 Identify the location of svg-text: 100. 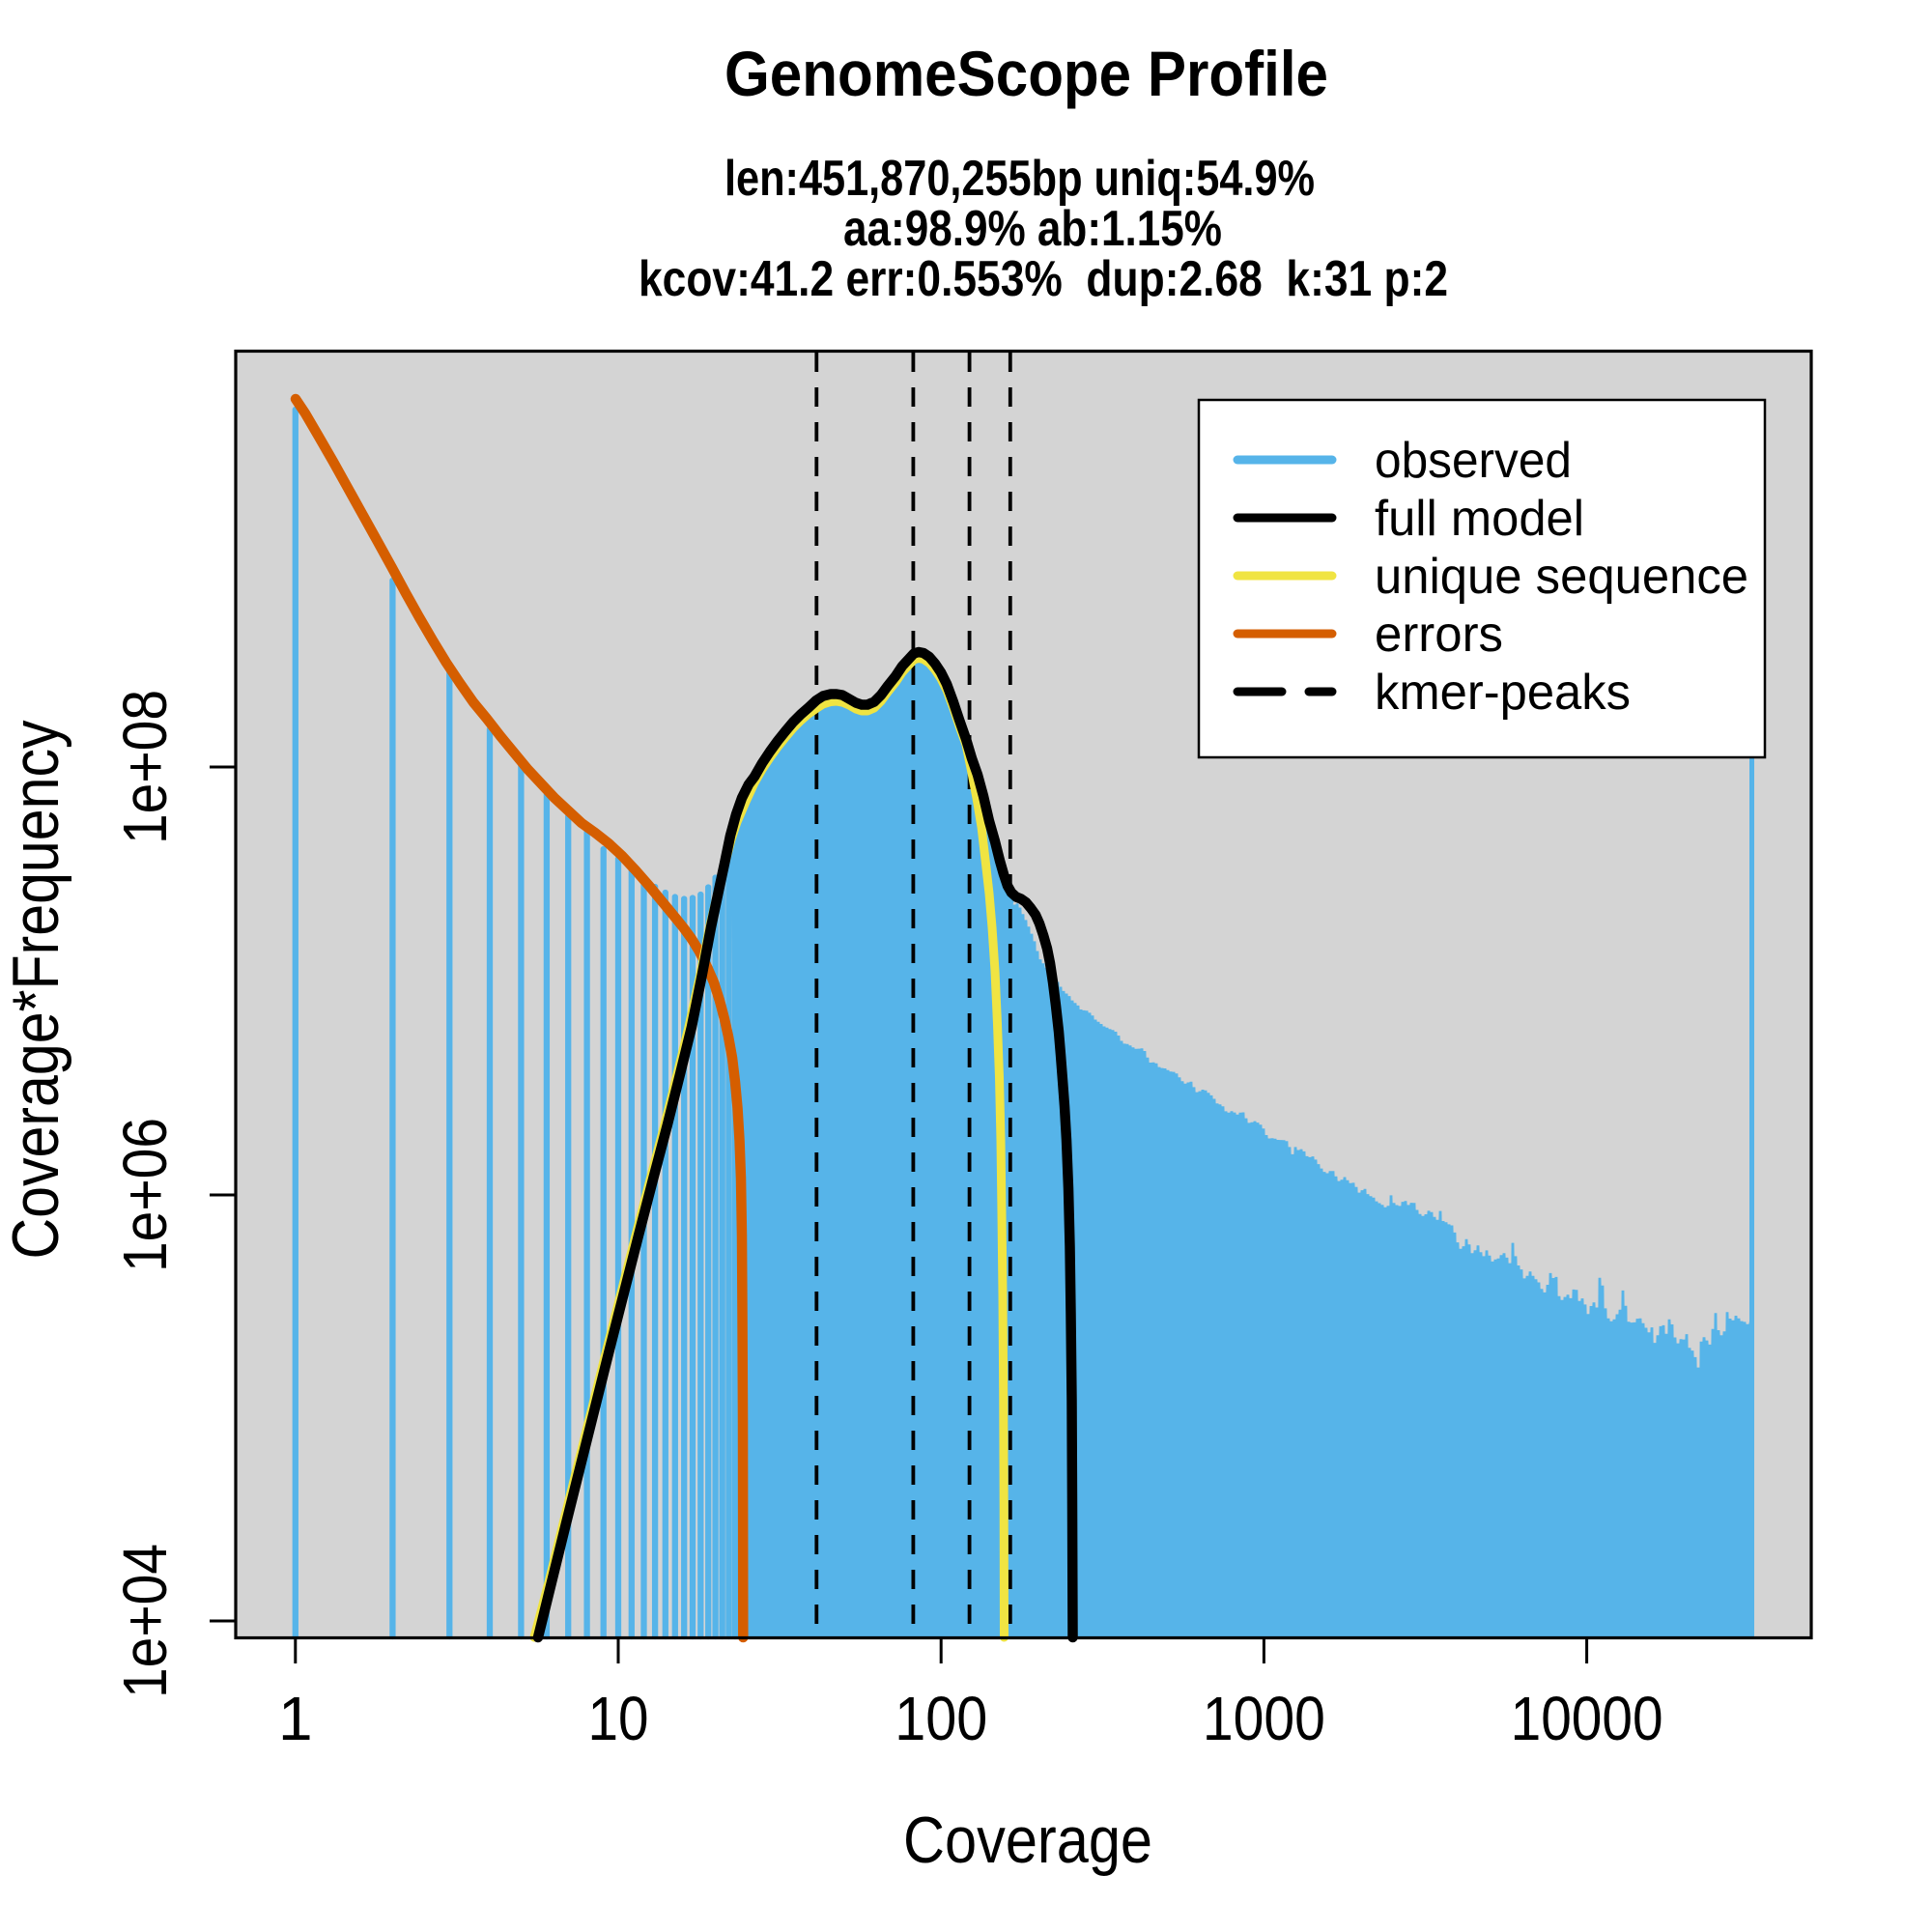
(941, 1718).